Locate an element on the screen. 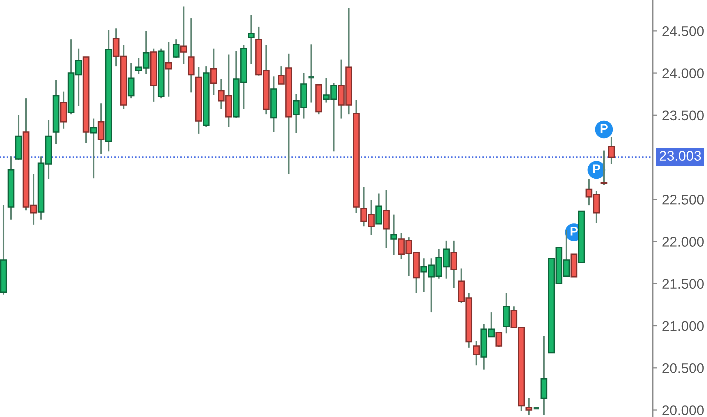 This screenshot has height=417, width=707. y-tick-label: 23.500 is located at coordinates (683, 115).